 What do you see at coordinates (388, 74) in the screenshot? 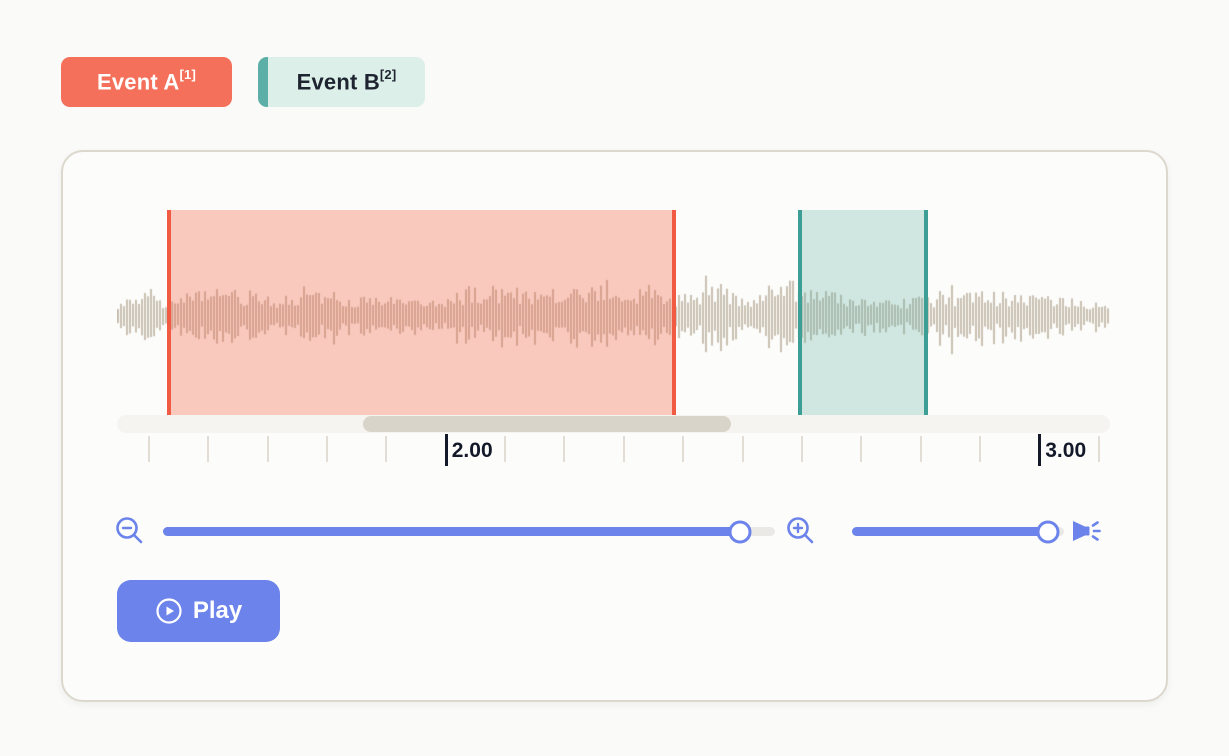
I see `event-b-index: [2]` at bounding box center [388, 74].